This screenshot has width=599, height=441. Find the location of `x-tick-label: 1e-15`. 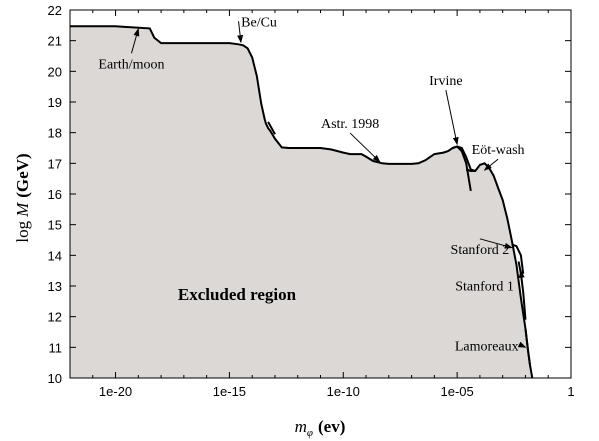

x-tick-label: 1e-15 is located at coordinates (229, 391).